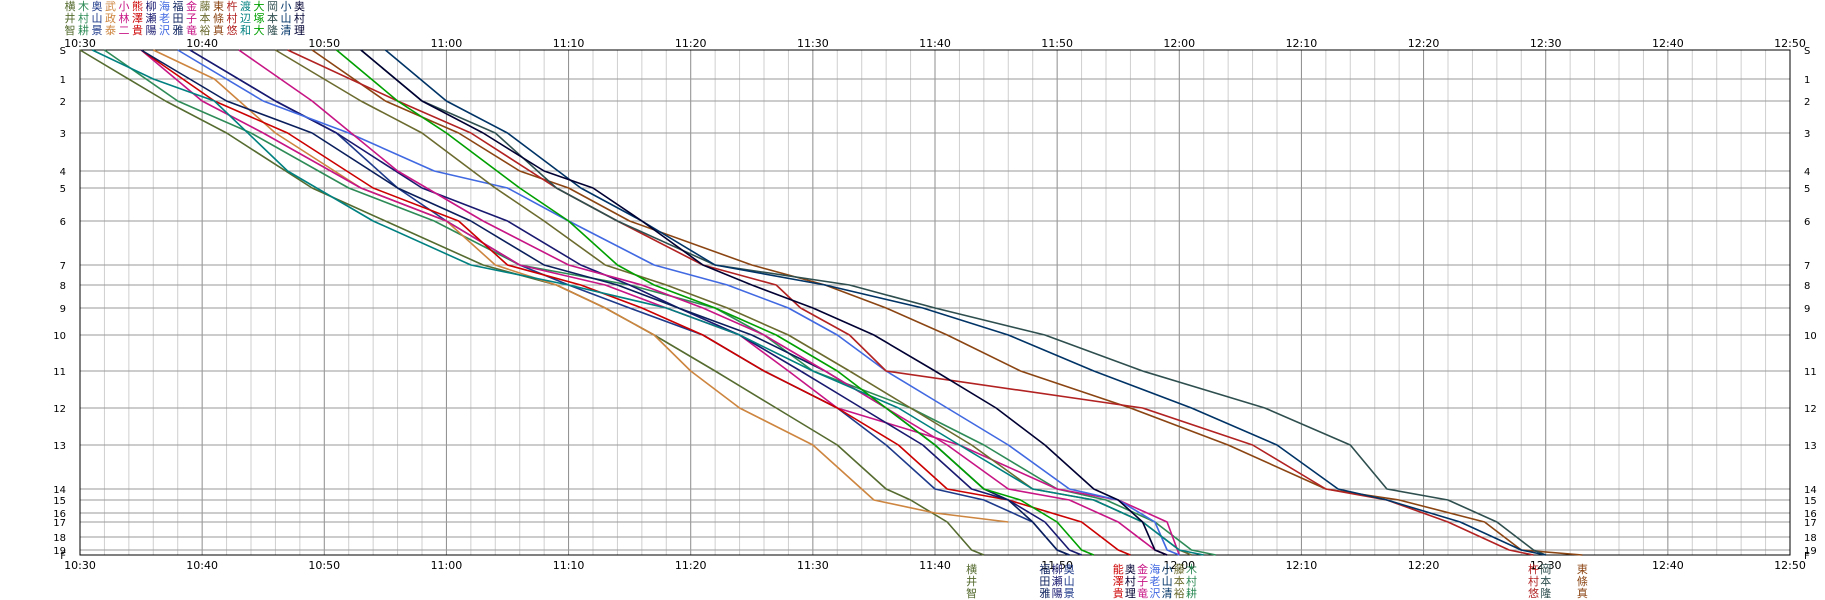 This screenshot has width=1825, height=600. What do you see at coordinates (286, 18) in the screenshot?
I see `runner-label-top: 小山清` at bounding box center [286, 18].